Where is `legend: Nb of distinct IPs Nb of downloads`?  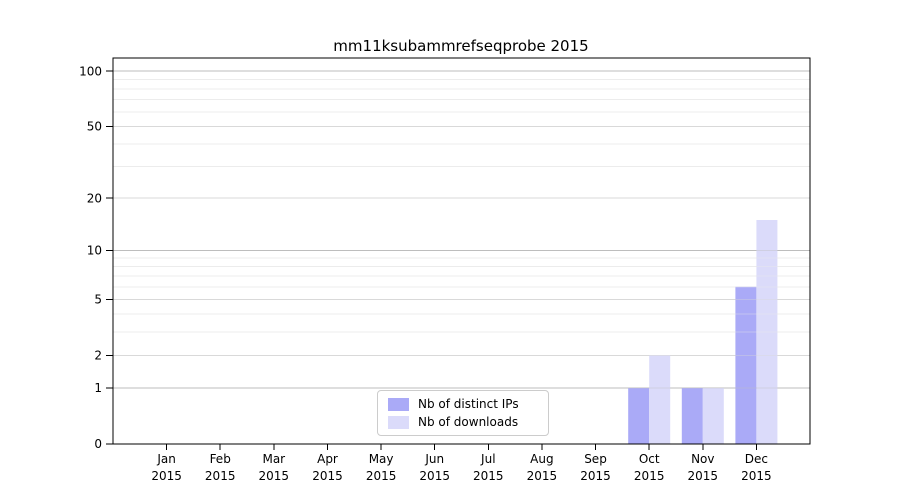
legend: Nb of distinct IPs Nb of downloads is located at coordinates (463, 413).